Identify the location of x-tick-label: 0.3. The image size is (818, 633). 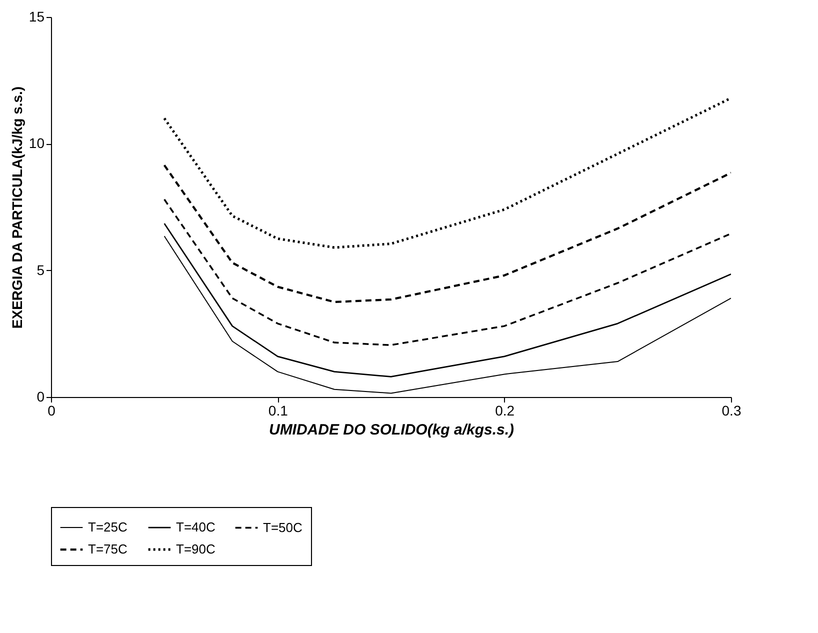
(732, 410).